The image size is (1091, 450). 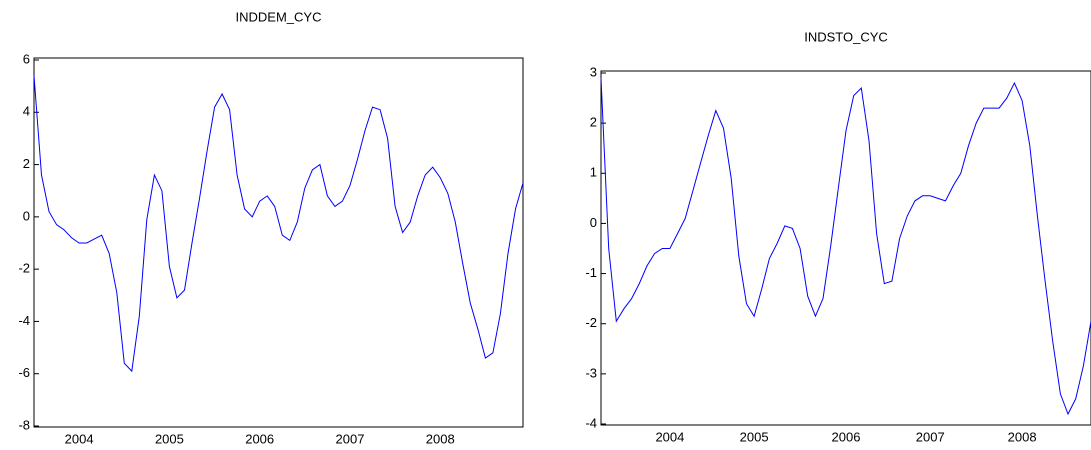 I want to click on y-tick-label: -1, so click(x=591, y=272).